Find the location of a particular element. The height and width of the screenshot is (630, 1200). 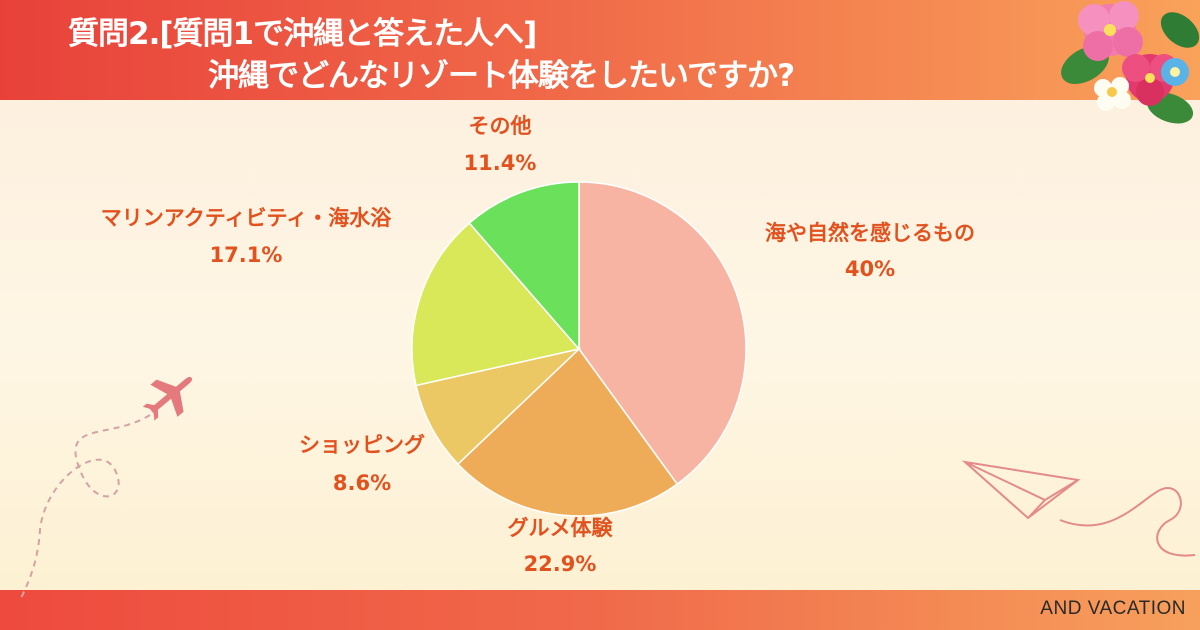

flight-path-line is located at coordinates (85, 507).